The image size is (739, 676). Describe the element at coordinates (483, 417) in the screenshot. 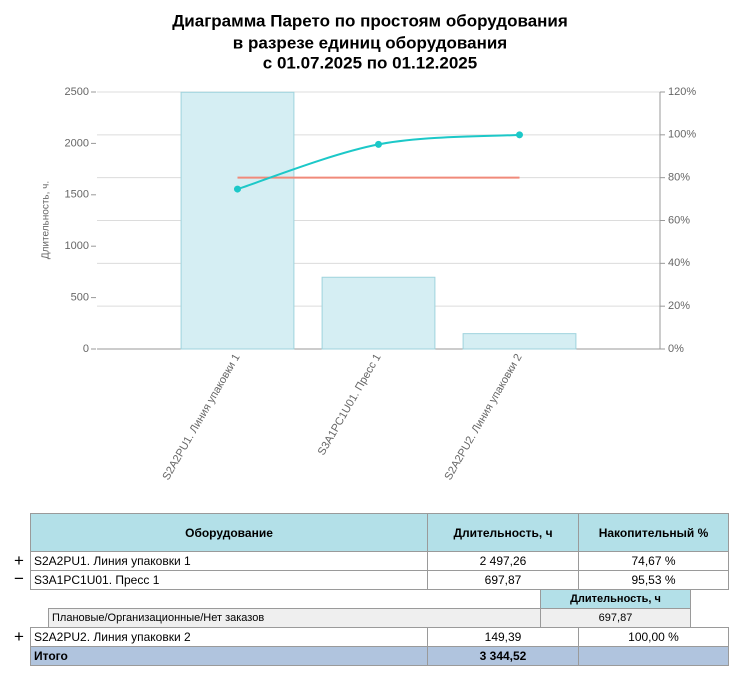

I see `x-tick-label: S2A2PU2. Линия упаковки 2` at that location.